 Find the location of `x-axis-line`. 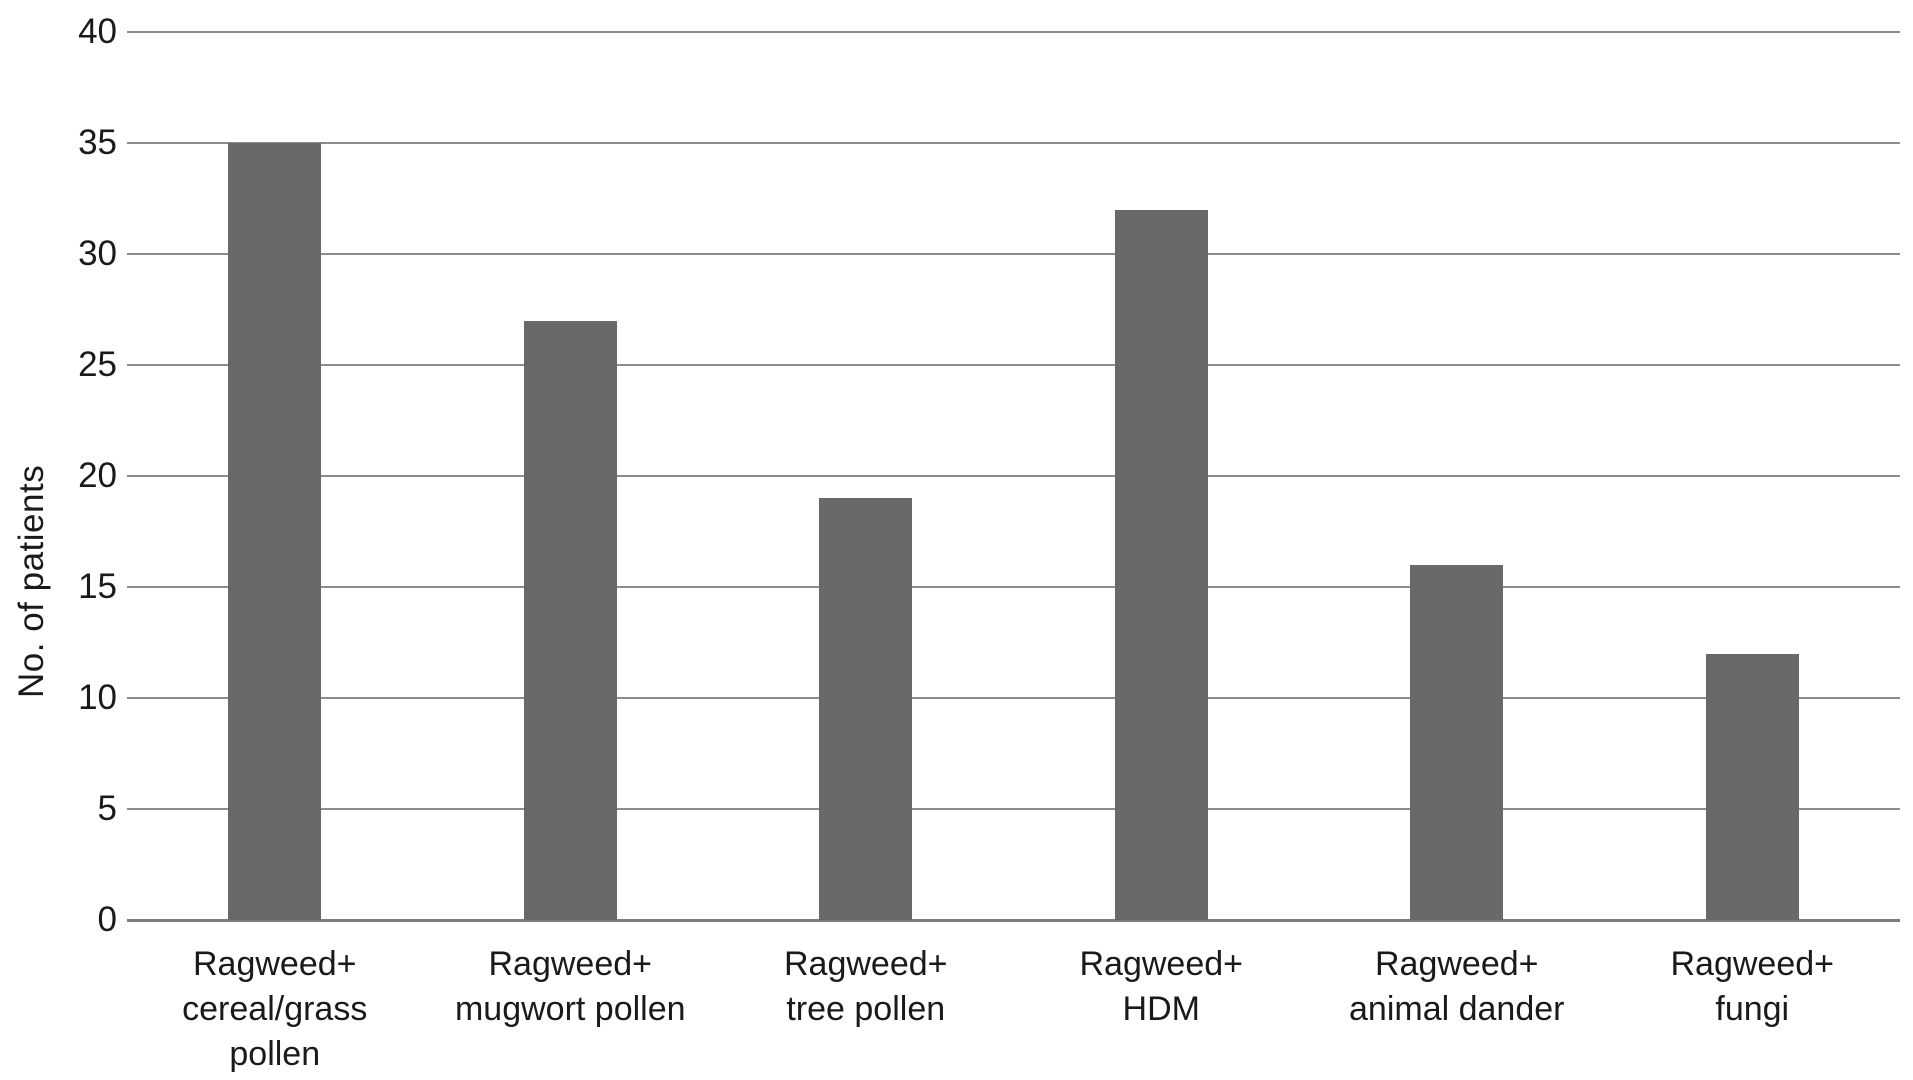

x-axis-line is located at coordinates (1013, 920).